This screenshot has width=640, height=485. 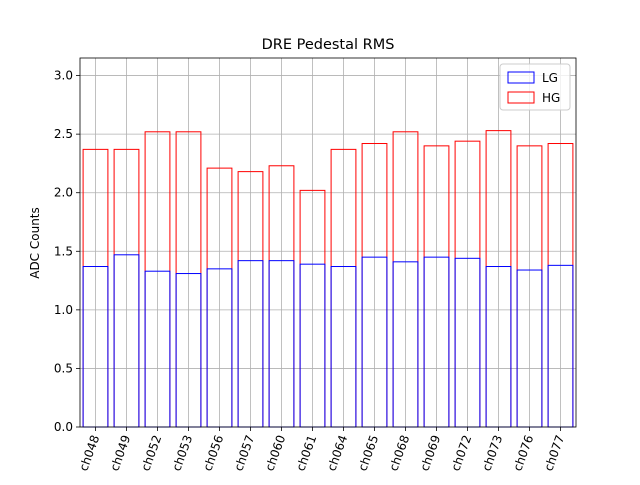 I want to click on y-axis-label: ADC Counts, so click(x=35, y=243).